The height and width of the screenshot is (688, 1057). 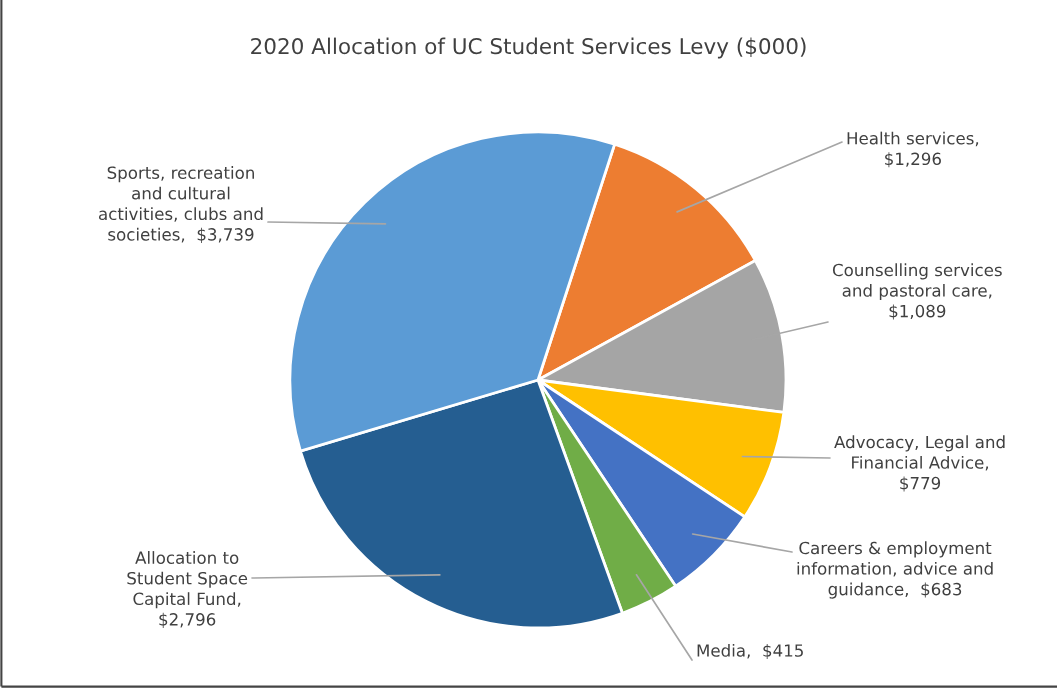 I want to click on slice-label: Sports, recreation and cultural activities, clubs and societies, $3,739, so click(x=180, y=204).